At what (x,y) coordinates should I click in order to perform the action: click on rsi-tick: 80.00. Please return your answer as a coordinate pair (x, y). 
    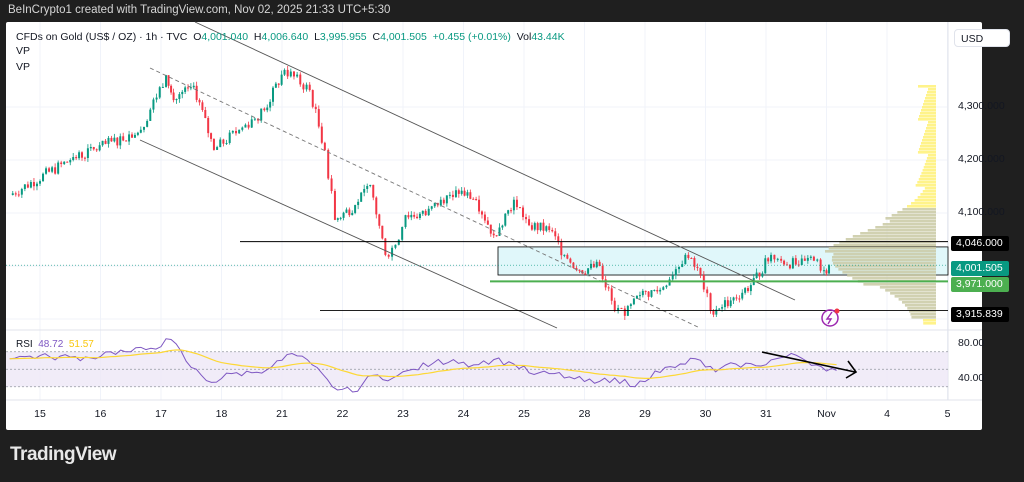
    Looking at the image, I should click on (971, 343).